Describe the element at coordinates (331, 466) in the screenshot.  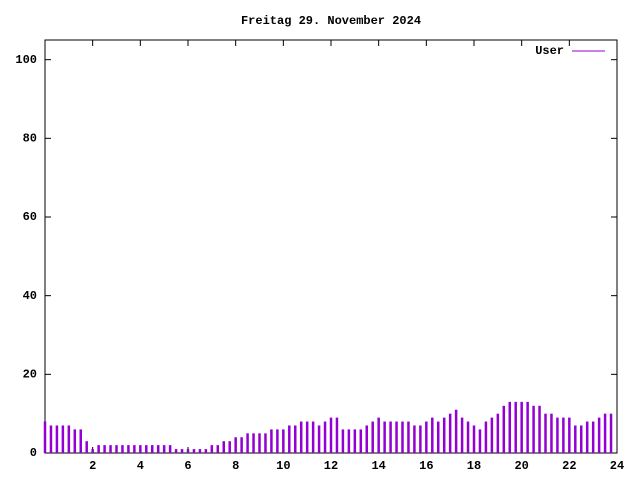
I see `x-tick-label: 12` at that location.